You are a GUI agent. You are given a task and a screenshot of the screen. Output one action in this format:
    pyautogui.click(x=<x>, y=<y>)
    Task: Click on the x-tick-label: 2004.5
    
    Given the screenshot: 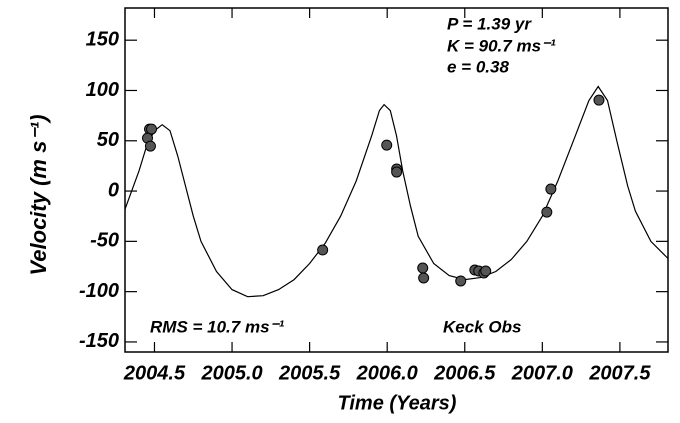 What is the action you would take?
    pyautogui.click(x=154, y=373)
    